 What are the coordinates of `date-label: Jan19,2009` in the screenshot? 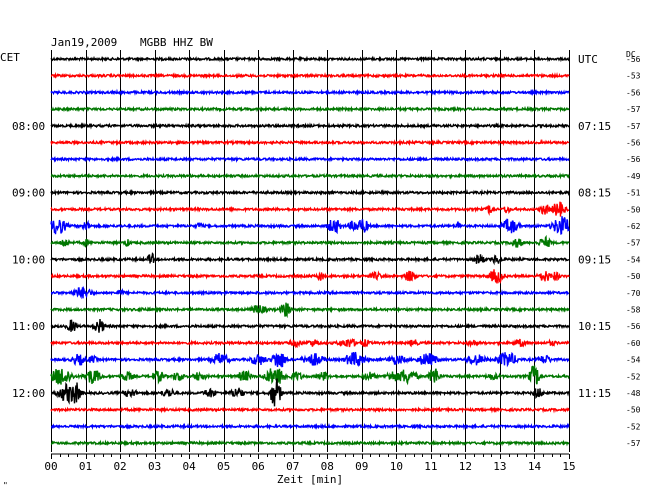 It's located at (84, 42).